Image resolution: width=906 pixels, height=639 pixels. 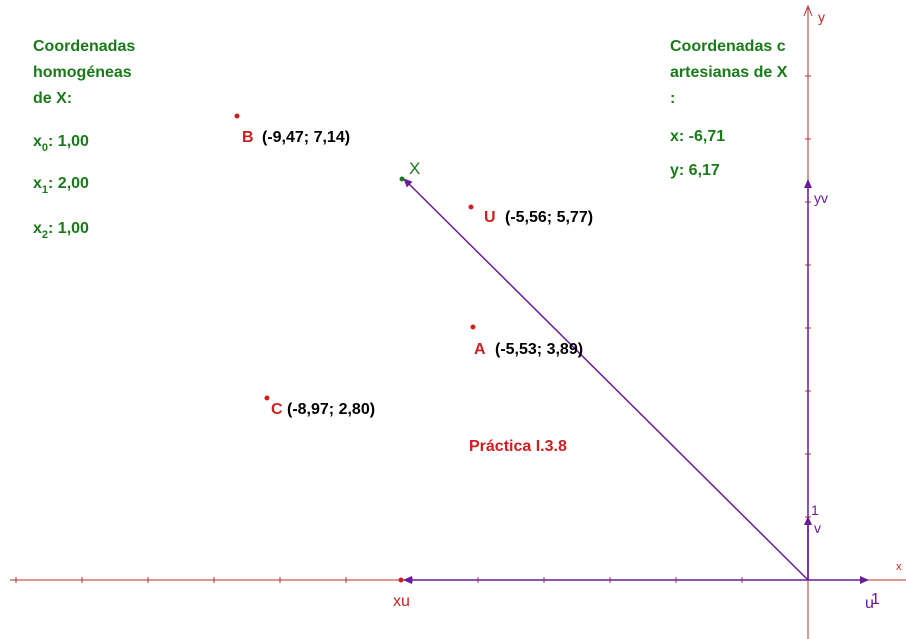 I want to click on x-axis-label: x, so click(x=899, y=567).